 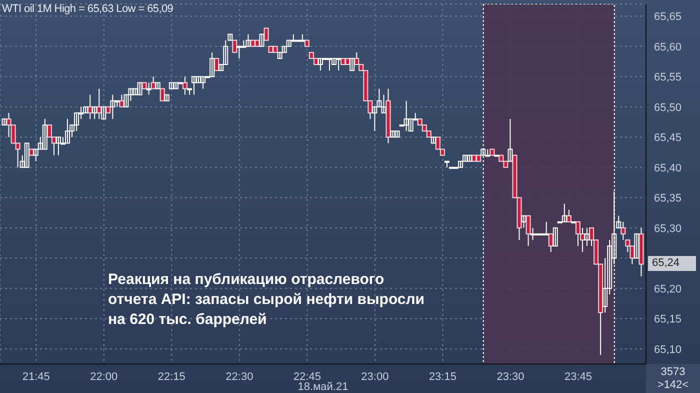 What do you see at coordinates (668, 108) in the screenshot?
I see `y-tick-label: 65,50` at bounding box center [668, 108].